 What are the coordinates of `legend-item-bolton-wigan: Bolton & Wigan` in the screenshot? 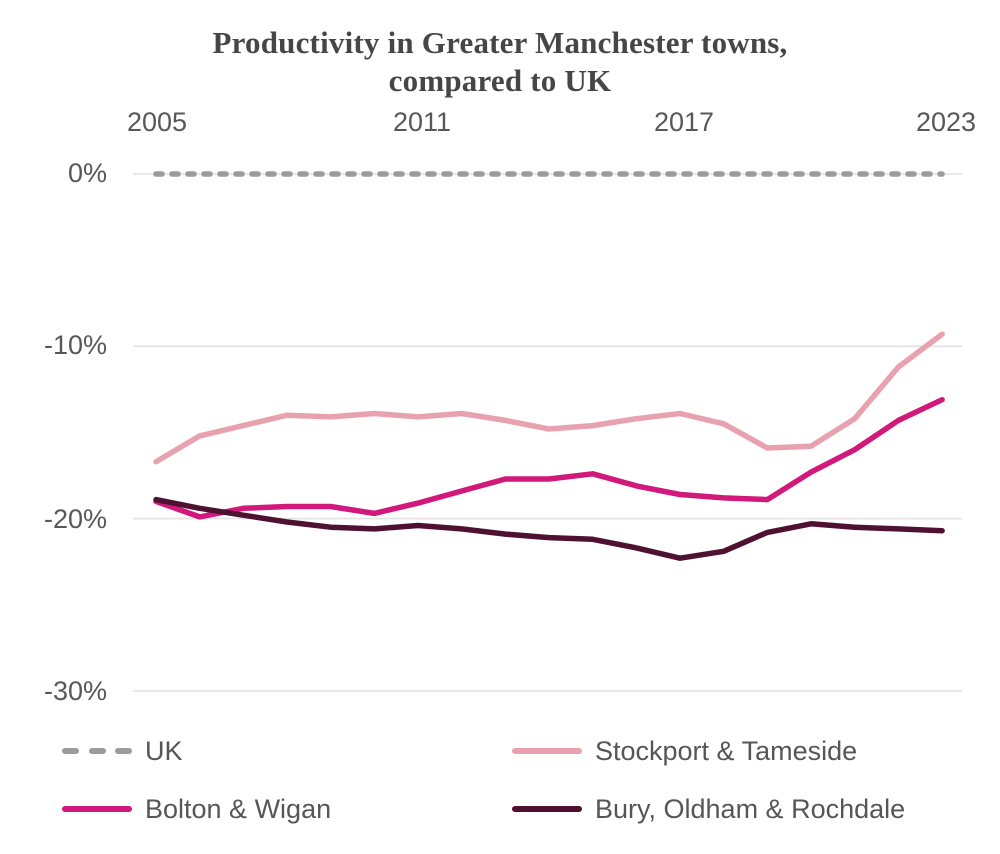 It's located at (287, 809).